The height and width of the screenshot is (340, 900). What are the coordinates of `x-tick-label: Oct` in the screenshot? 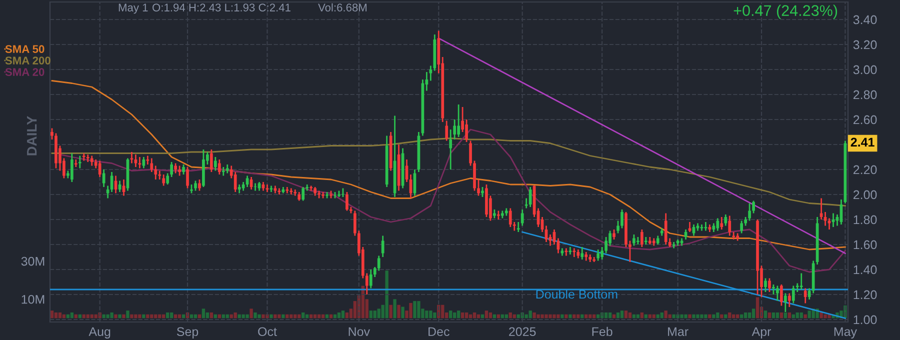 It's located at (267, 331).